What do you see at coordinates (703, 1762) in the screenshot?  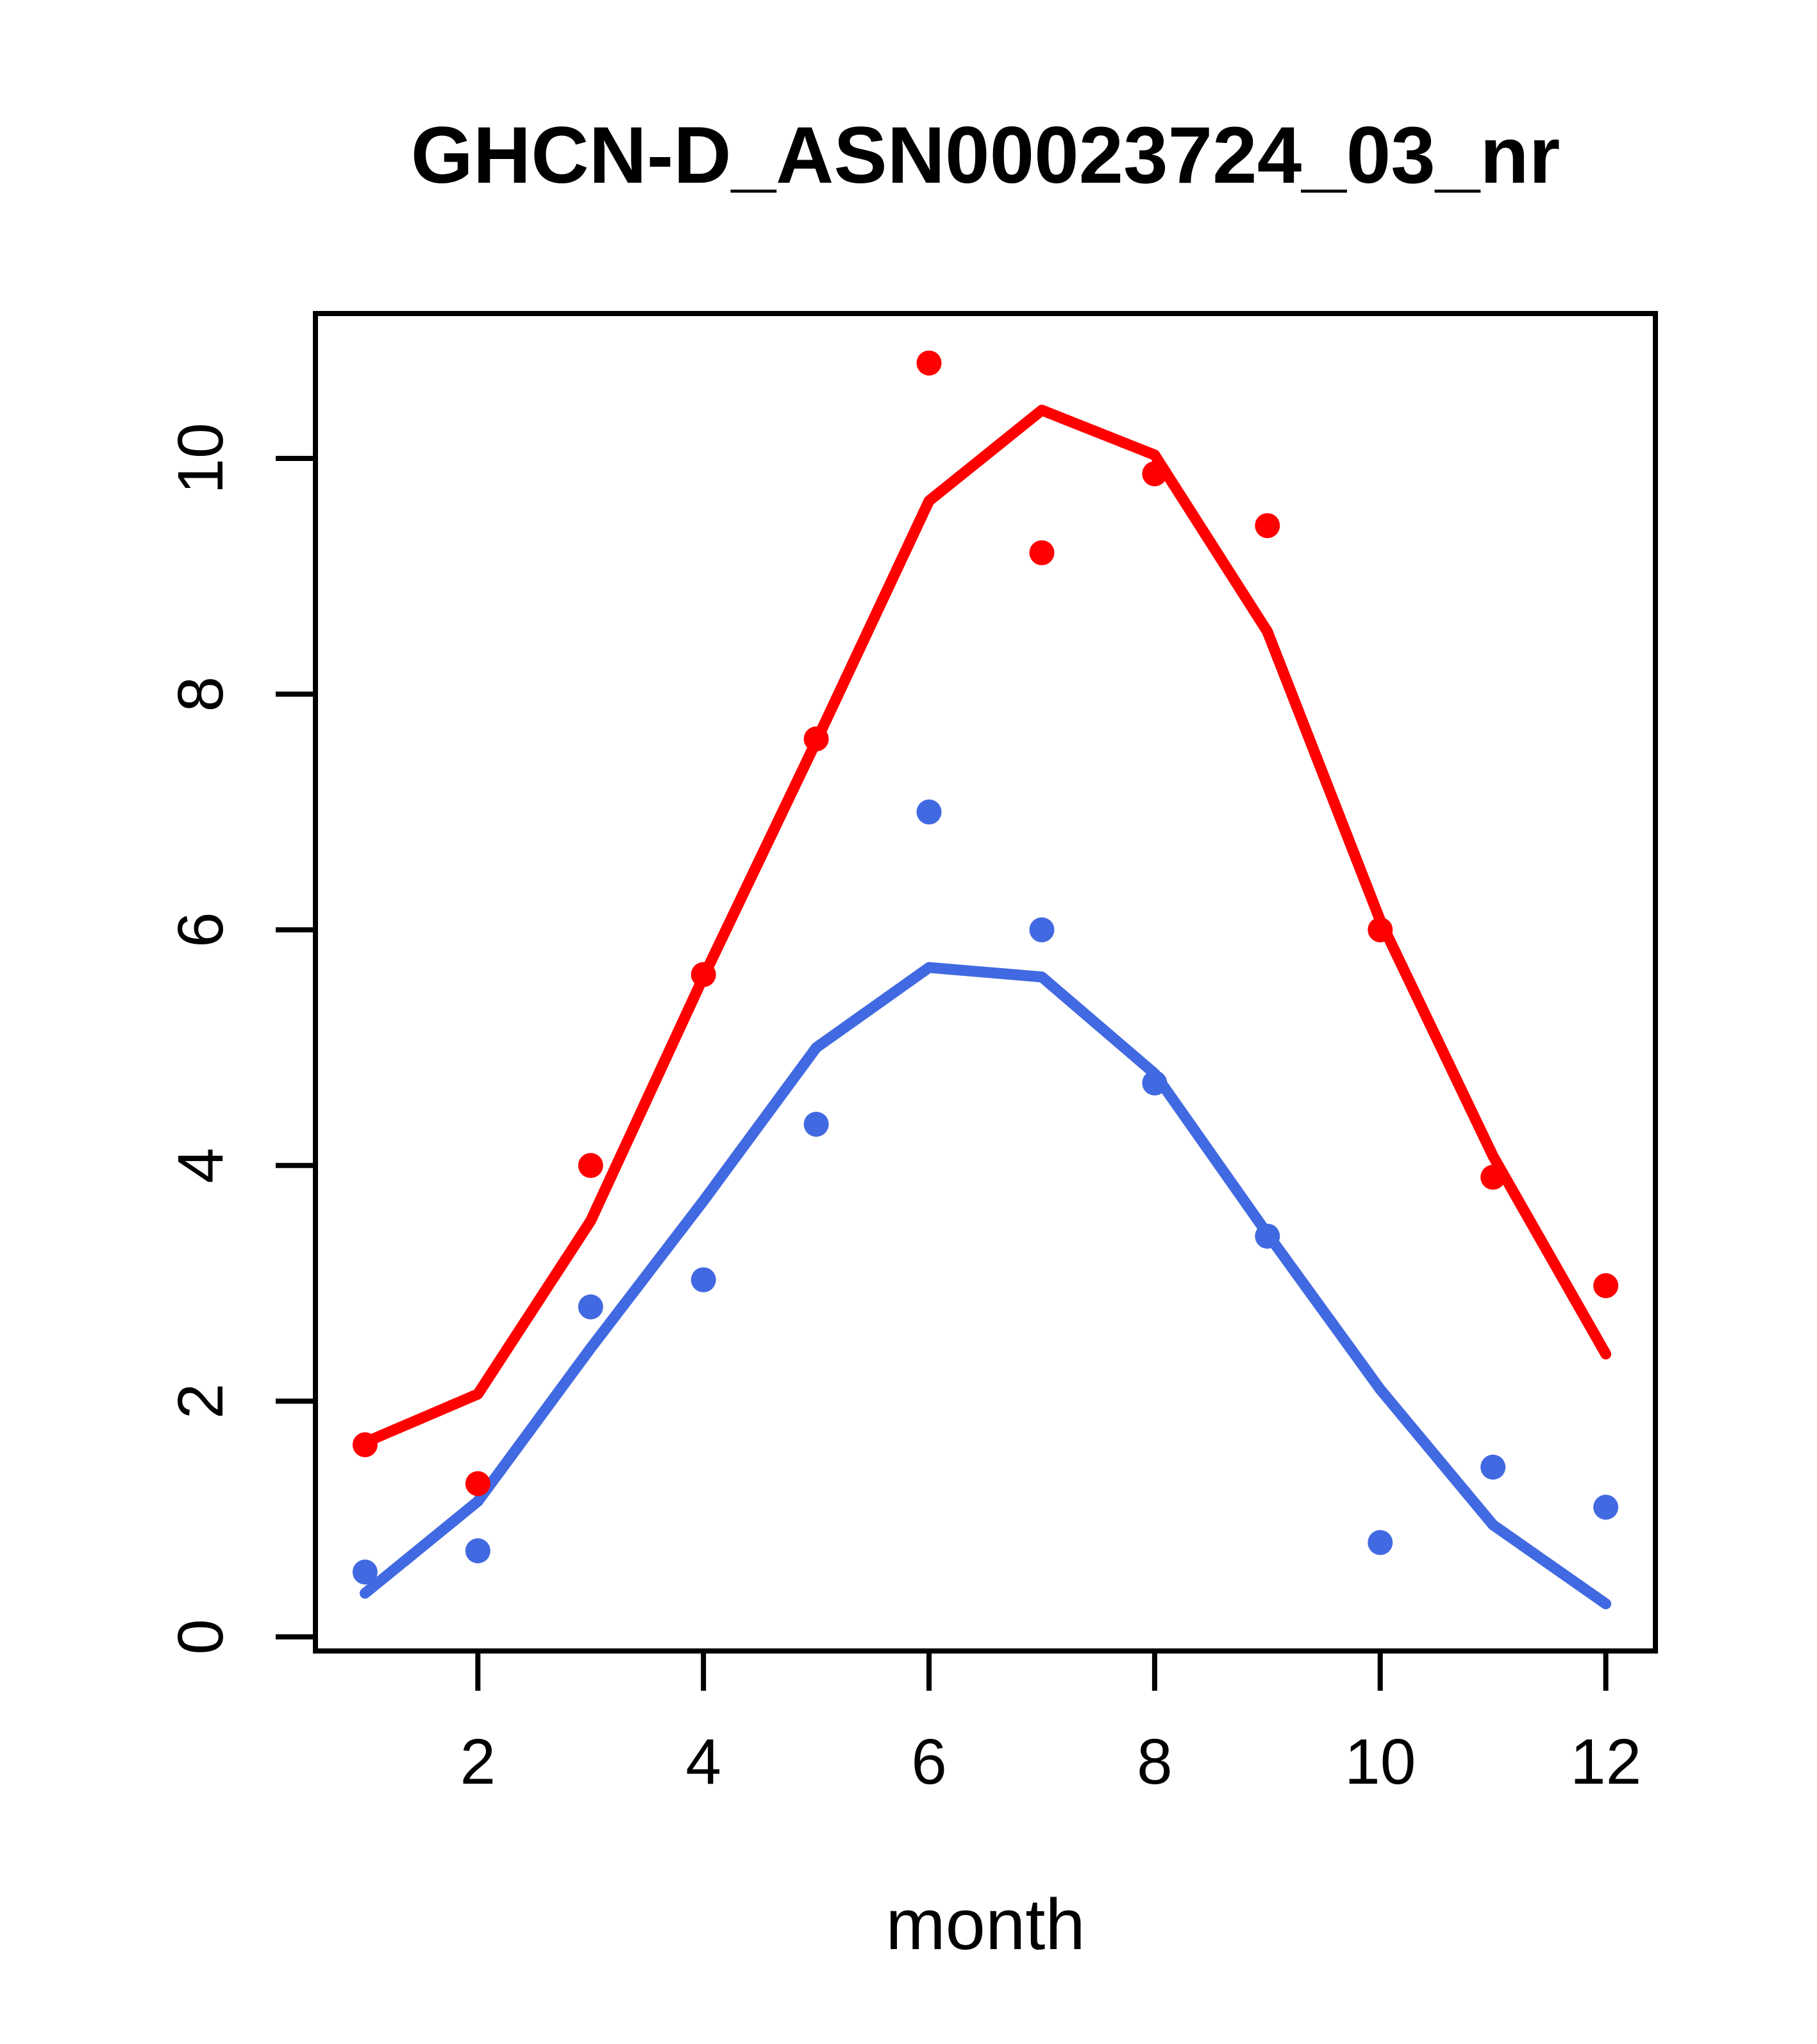 I see `x-tick-label: 4` at bounding box center [703, 1762].